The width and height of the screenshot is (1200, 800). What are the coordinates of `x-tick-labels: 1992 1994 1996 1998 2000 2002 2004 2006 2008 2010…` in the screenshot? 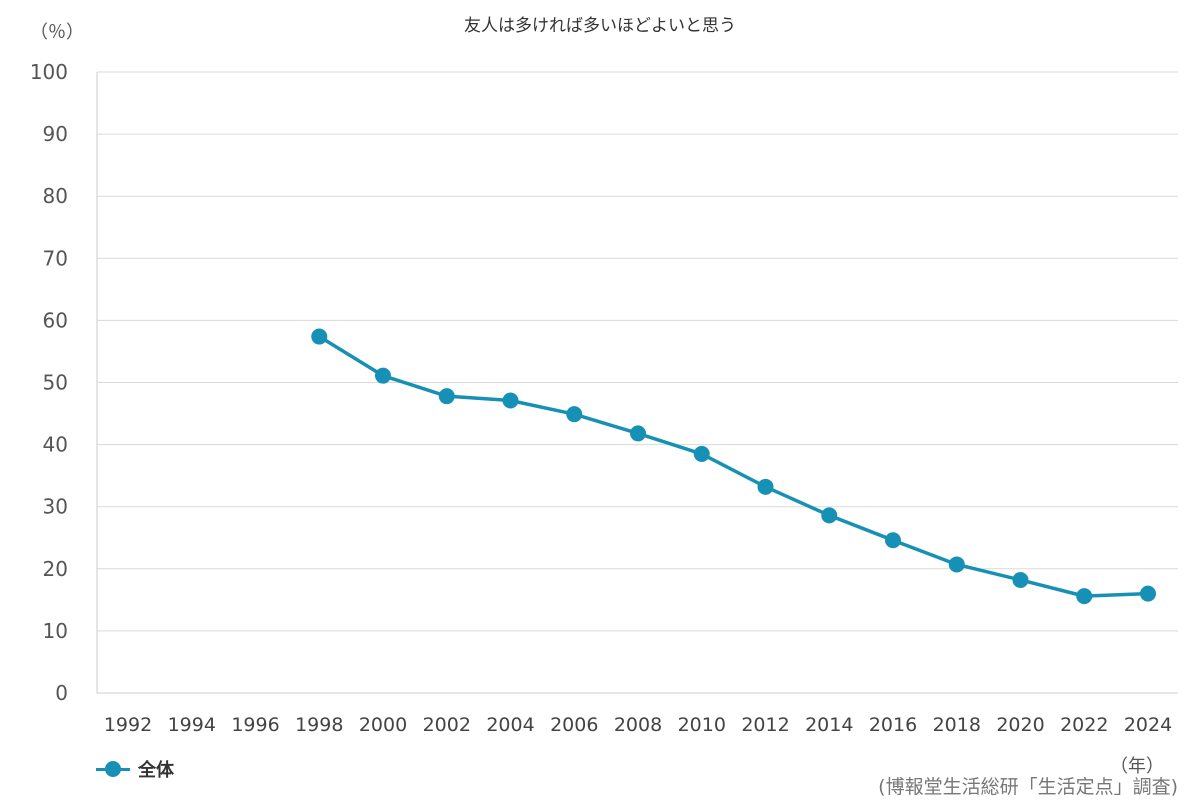 It's located at (638, 725).